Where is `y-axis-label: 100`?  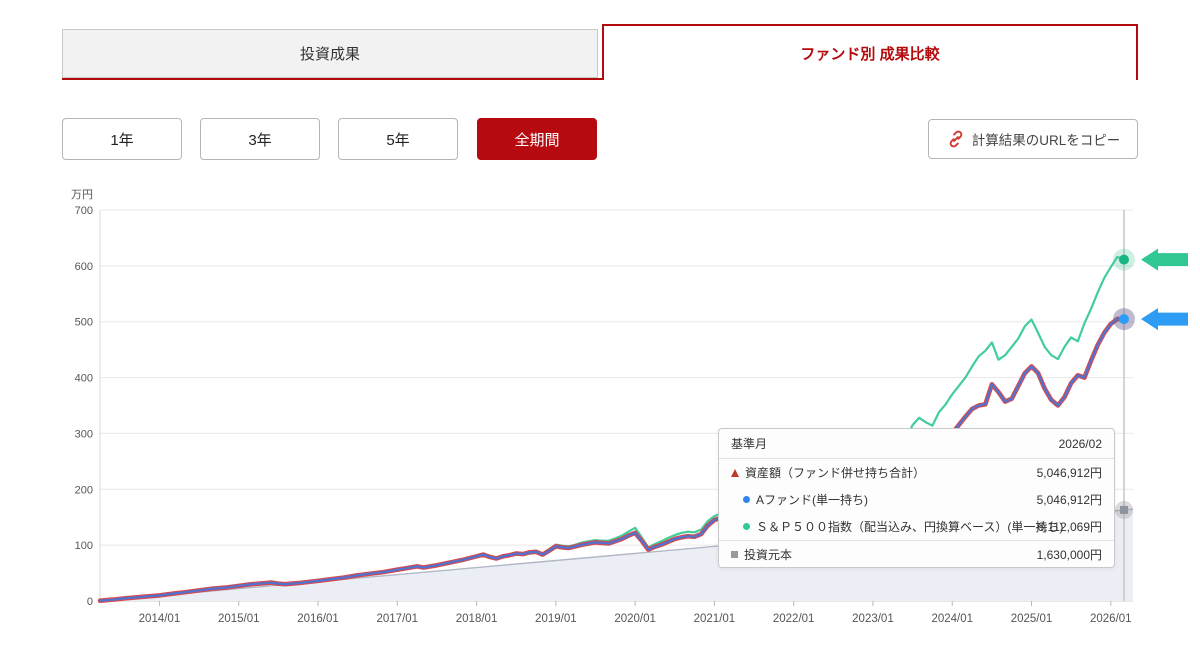 y-axis-label: 100 is located at coordinates (84, 546).